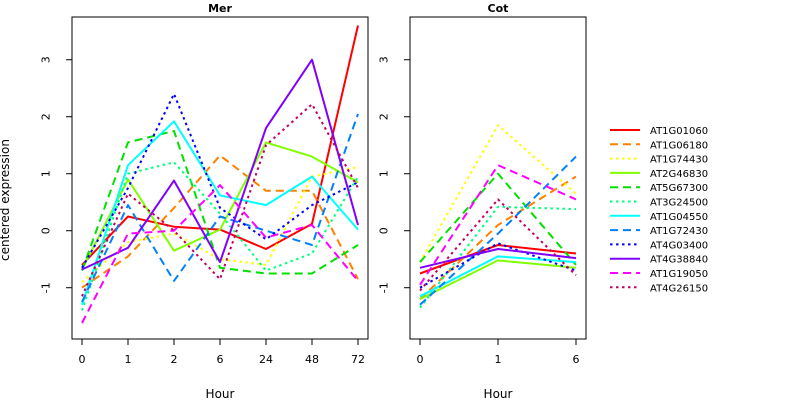  Describe the element at coordinates (679, 145) in the screenshot. I see `legend-label: AT1G06180` at that location.